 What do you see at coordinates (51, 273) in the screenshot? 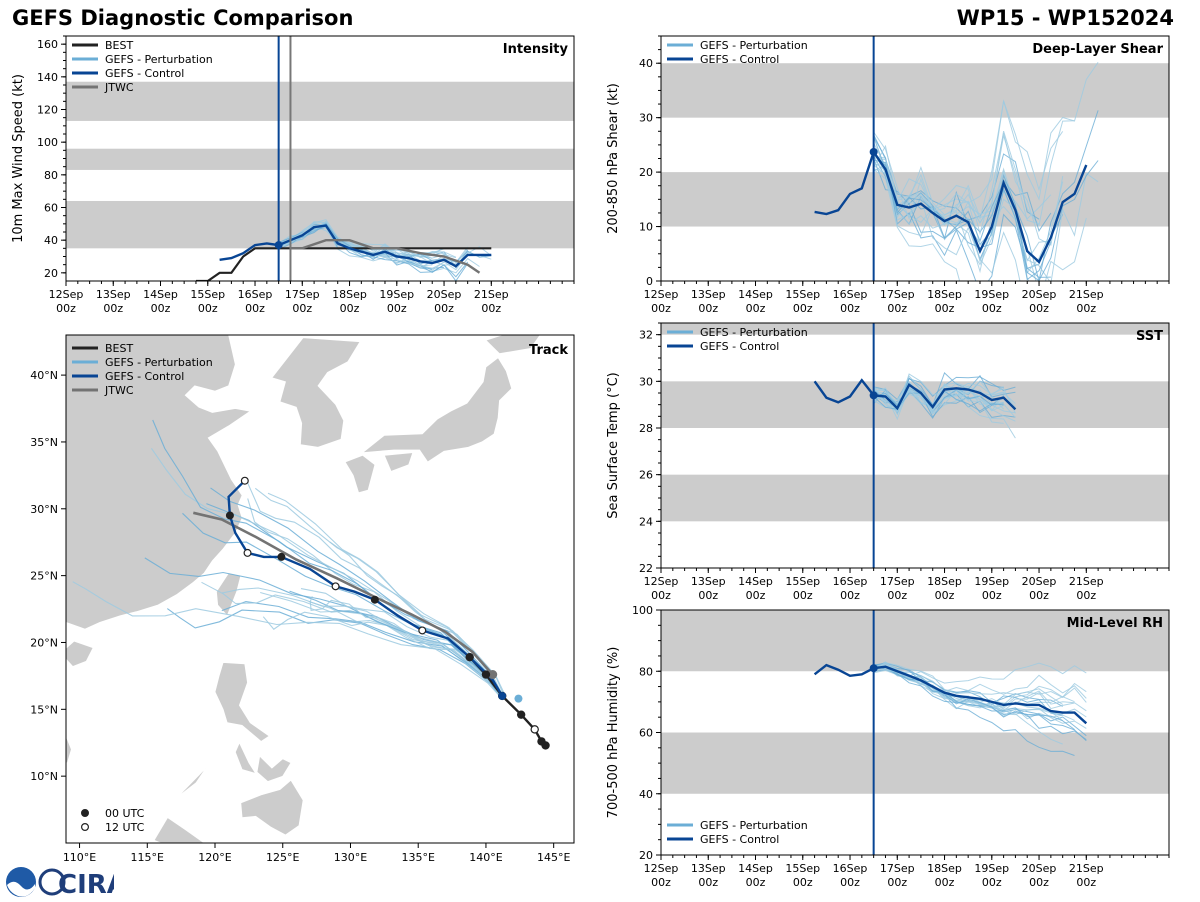
I see `intensity-ytick-label-0: 20` at bounding box center [51, 273].